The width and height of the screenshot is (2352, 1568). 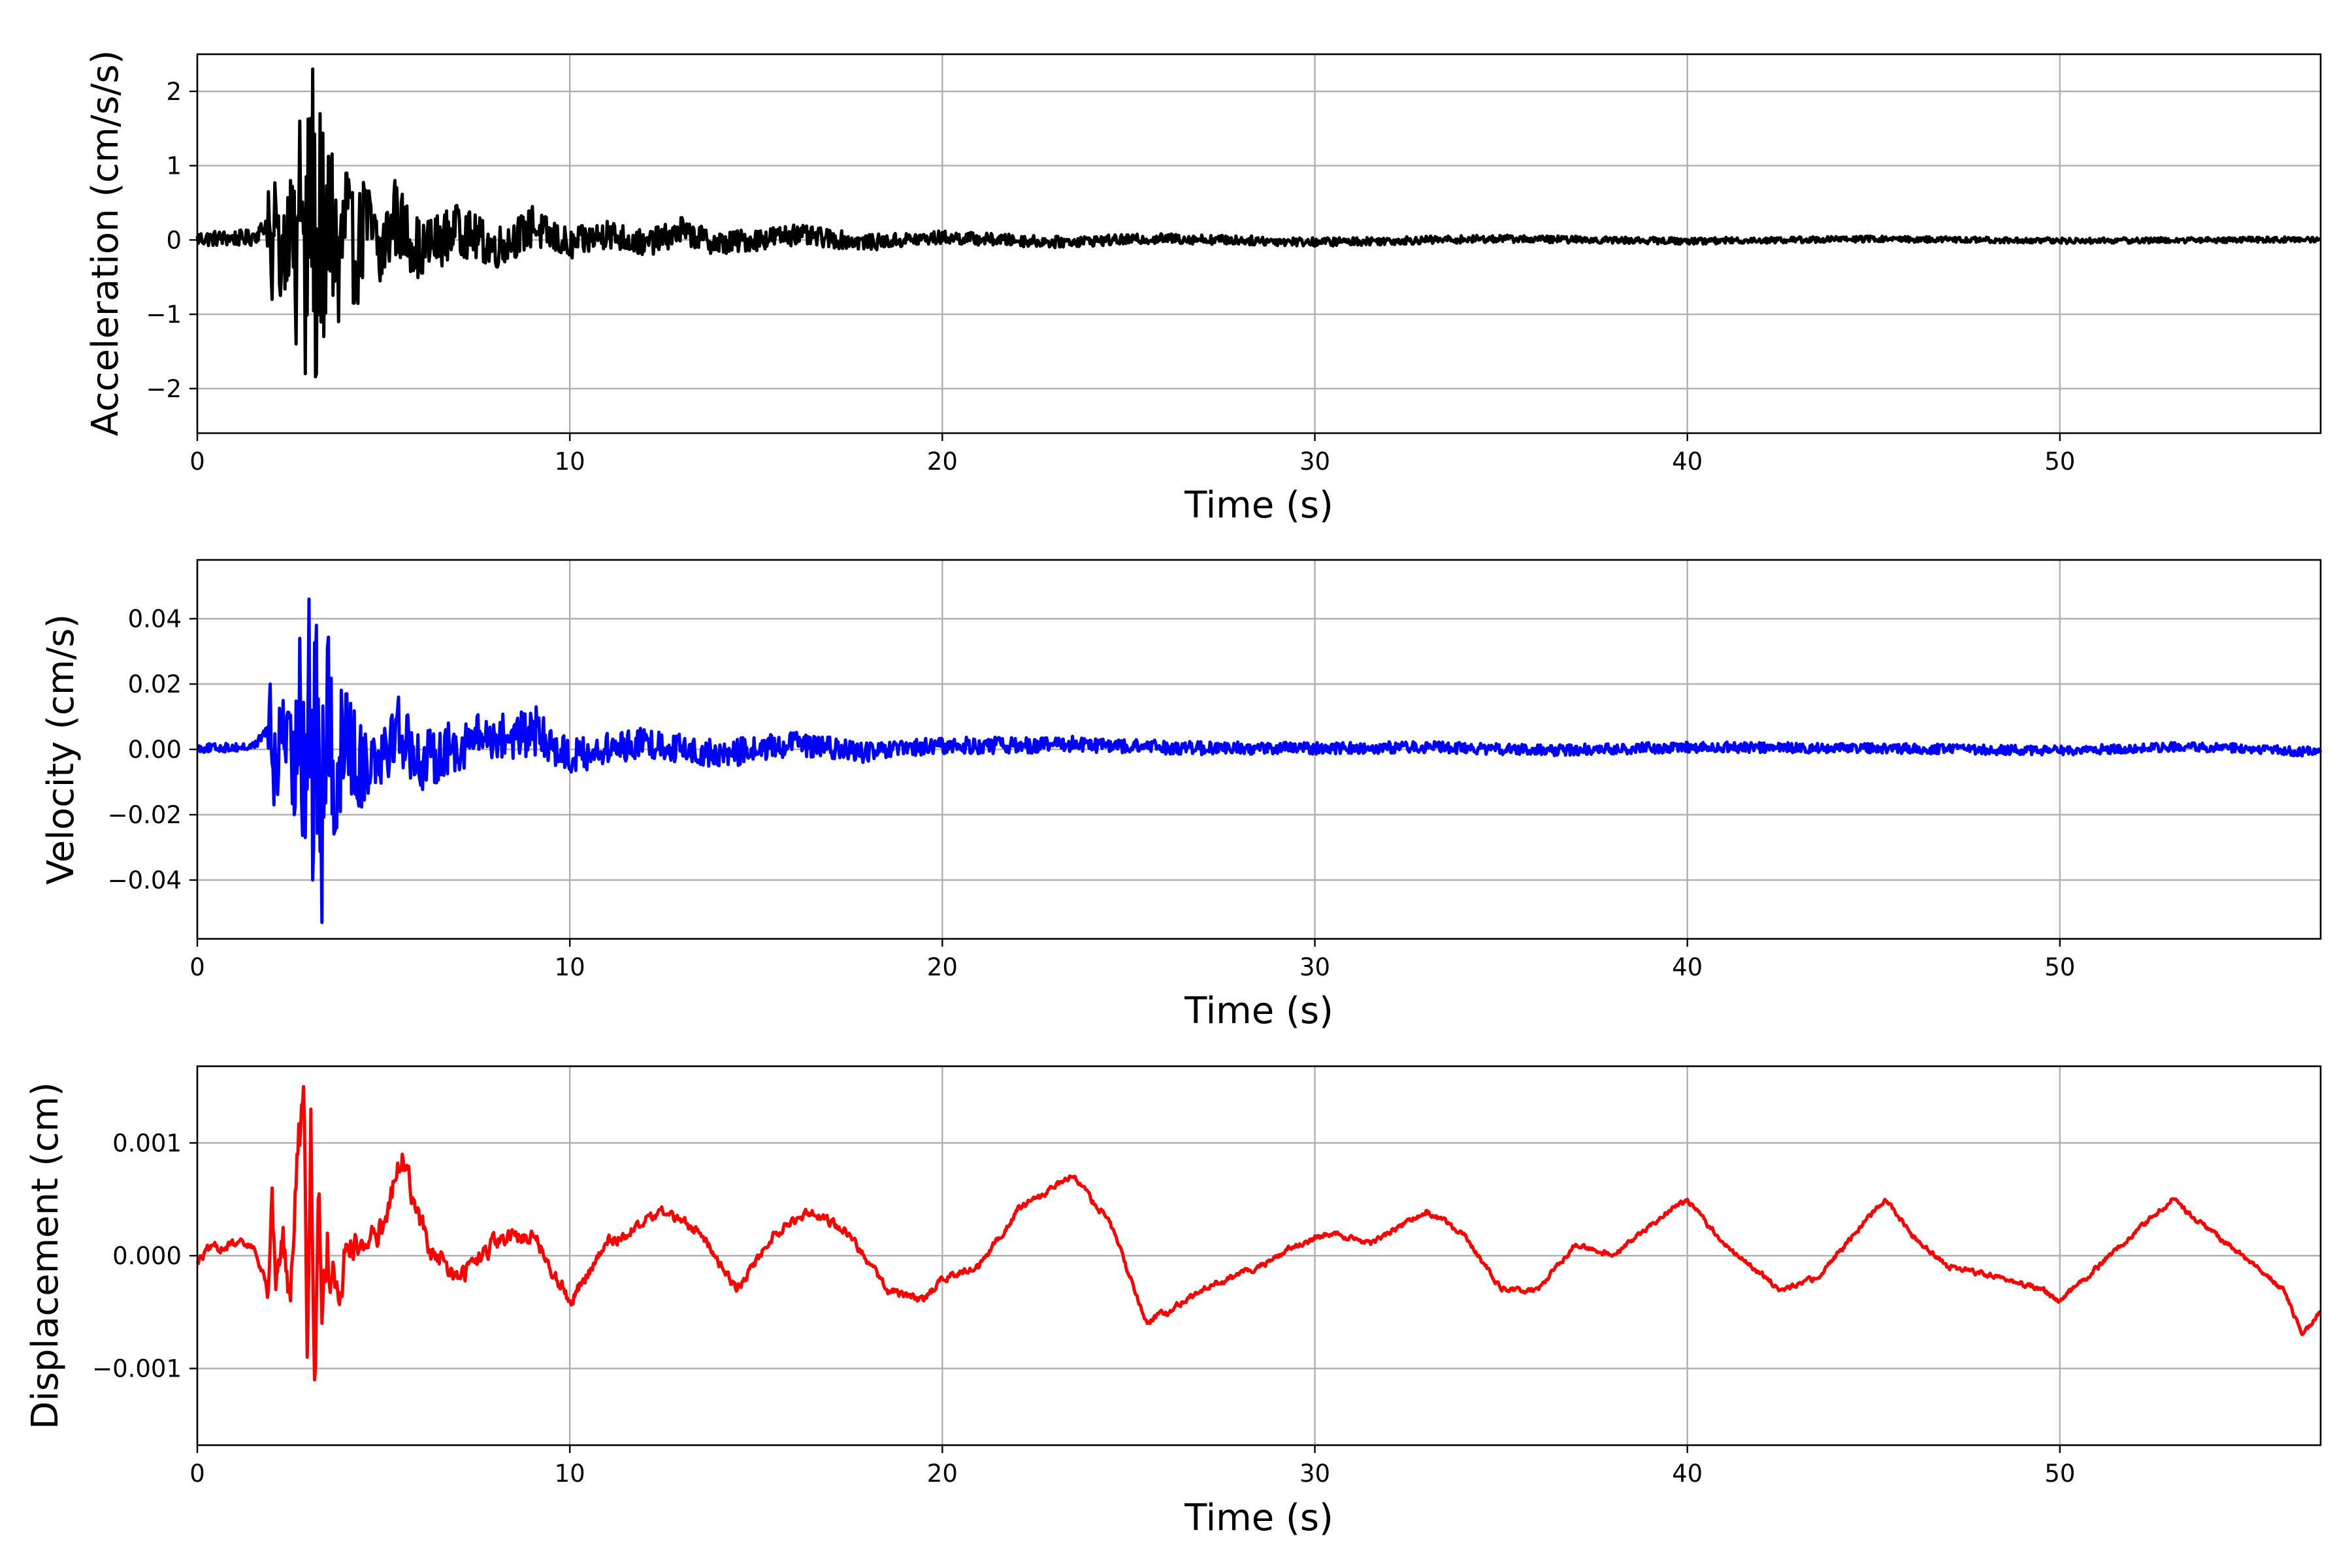 What do you see at coordinates (1687, 1474) in the screenshot?
I see `displacement-xtick-label: 40` at bounding box center [1687, 1474].